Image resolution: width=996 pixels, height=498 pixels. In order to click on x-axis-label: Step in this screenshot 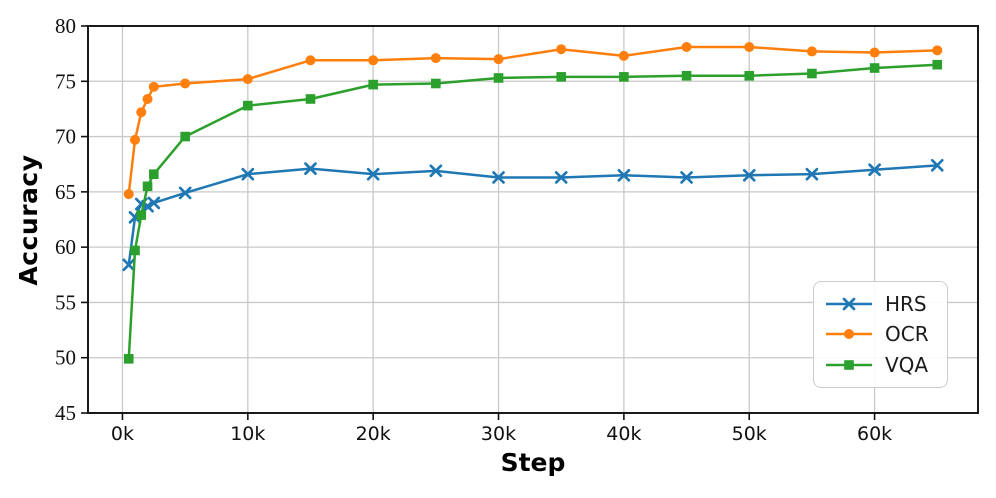, I will do `click(533, 462)`.